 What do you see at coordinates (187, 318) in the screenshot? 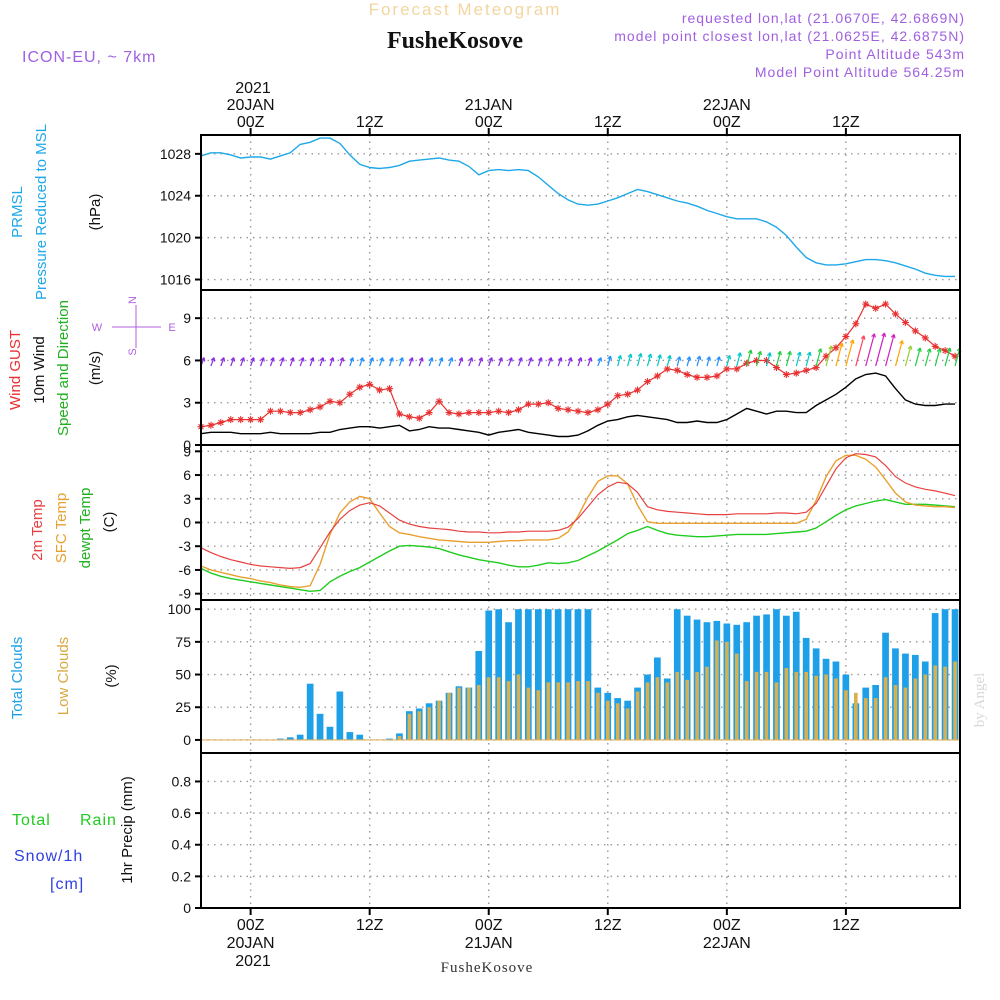
I see `ytick-label-wind-3: 9` at bounding box center [187, 318].